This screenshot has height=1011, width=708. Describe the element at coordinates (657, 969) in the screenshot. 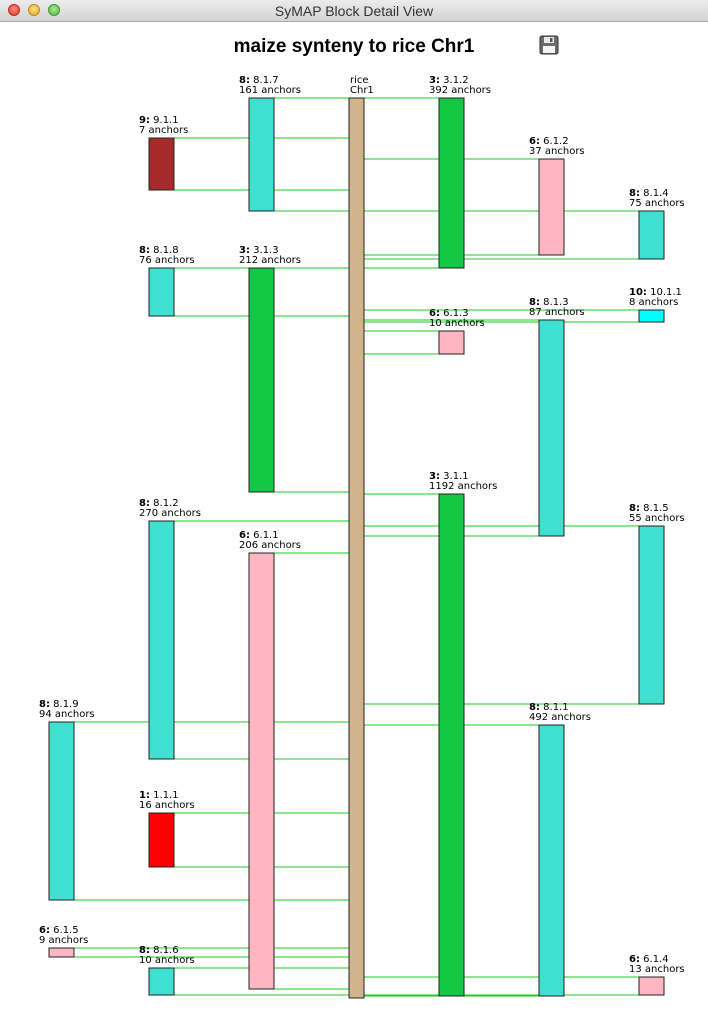

I see `block-anchors-6-1-4: 13 anchors` at that location.